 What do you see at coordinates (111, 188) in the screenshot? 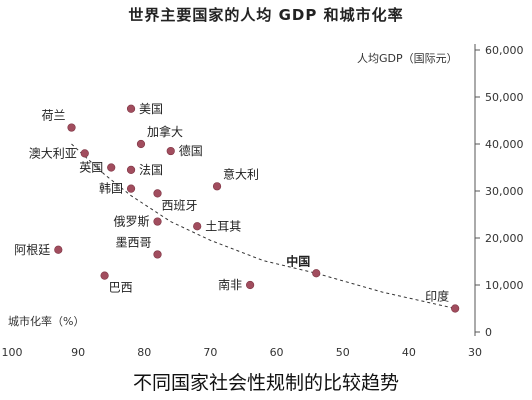
I see `point-label: 韩国` at bounding box center [111, 188].